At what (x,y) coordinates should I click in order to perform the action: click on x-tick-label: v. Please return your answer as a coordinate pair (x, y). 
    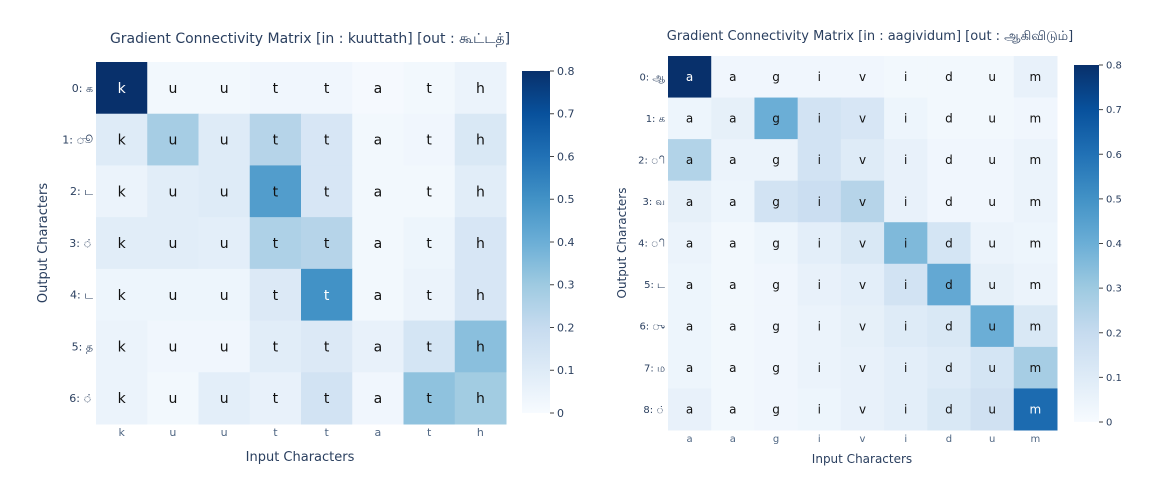
    Looking at the image, I should click on (863, 439).